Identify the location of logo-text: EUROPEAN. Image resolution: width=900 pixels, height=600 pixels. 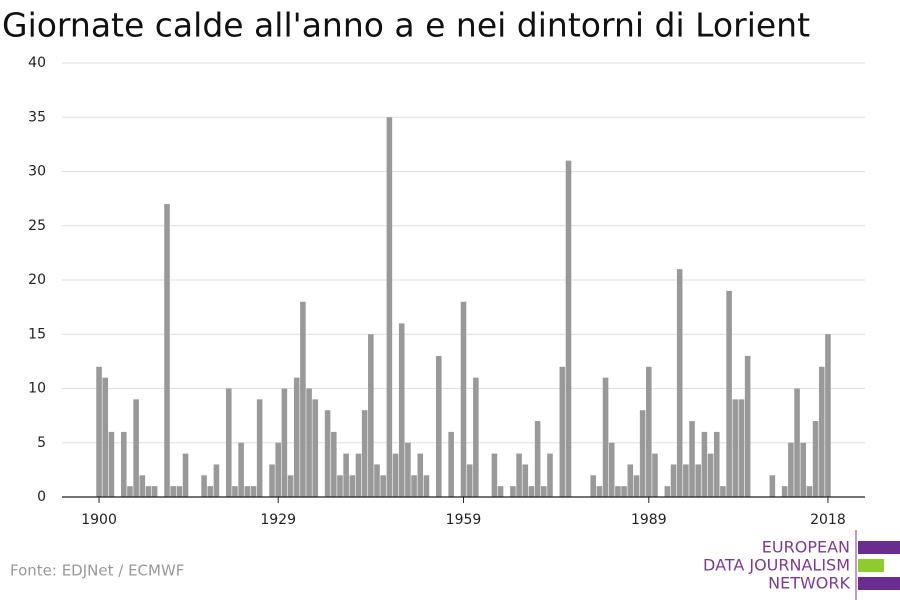
(806, 547).